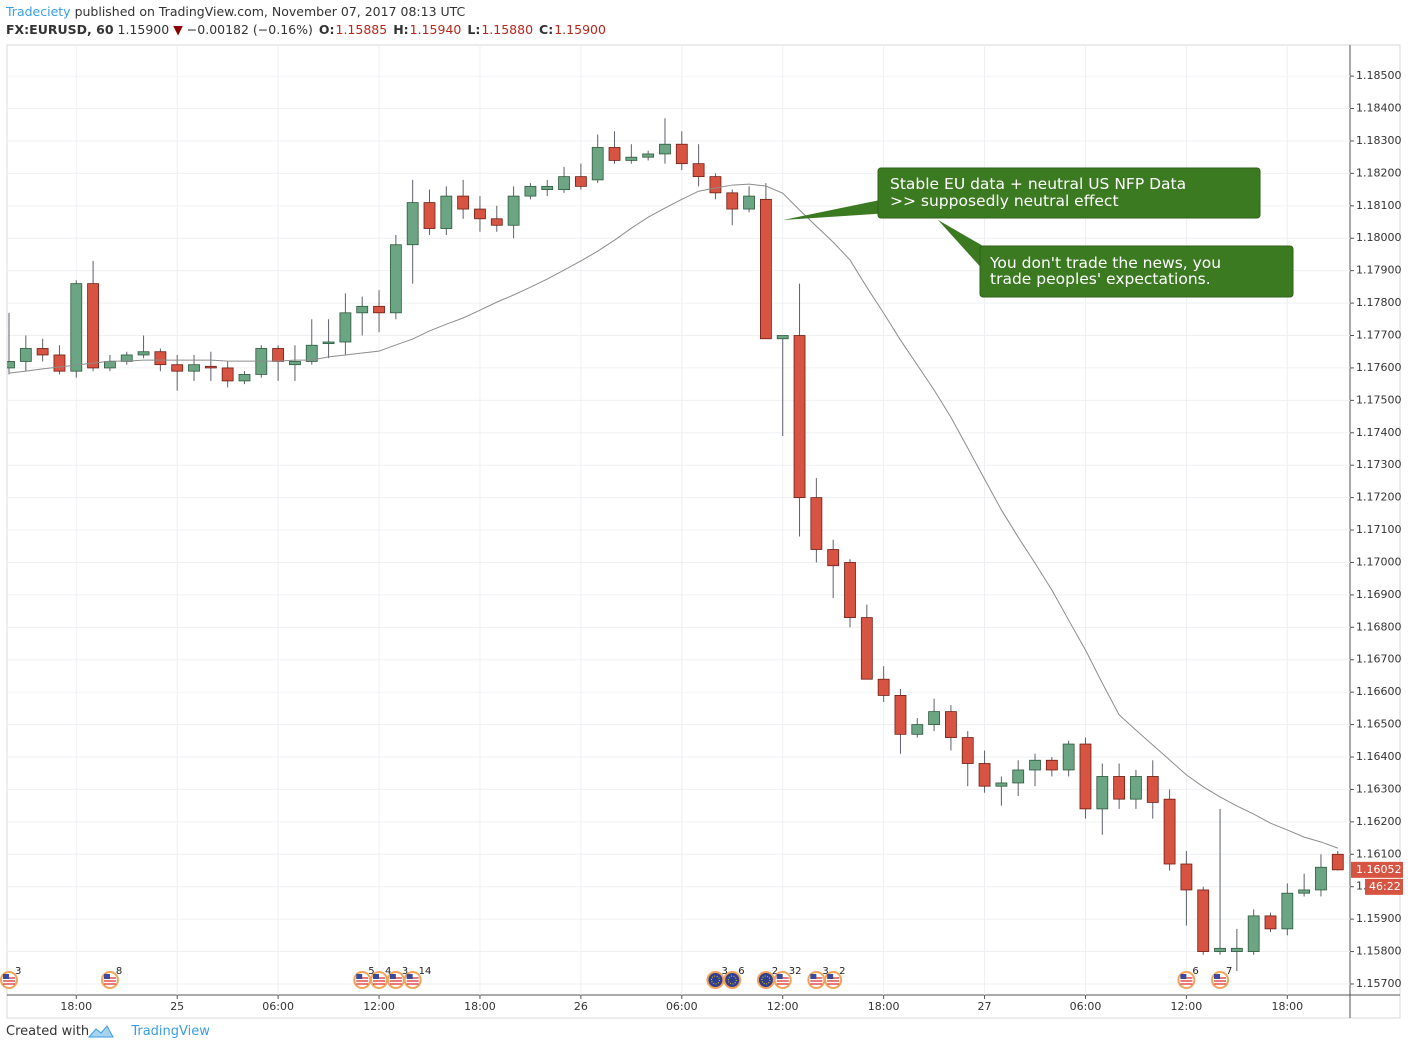  Describe the element at coordinates (1379, 270) in the screenshot. I see `y-tick-label: 1.17900` at that location.